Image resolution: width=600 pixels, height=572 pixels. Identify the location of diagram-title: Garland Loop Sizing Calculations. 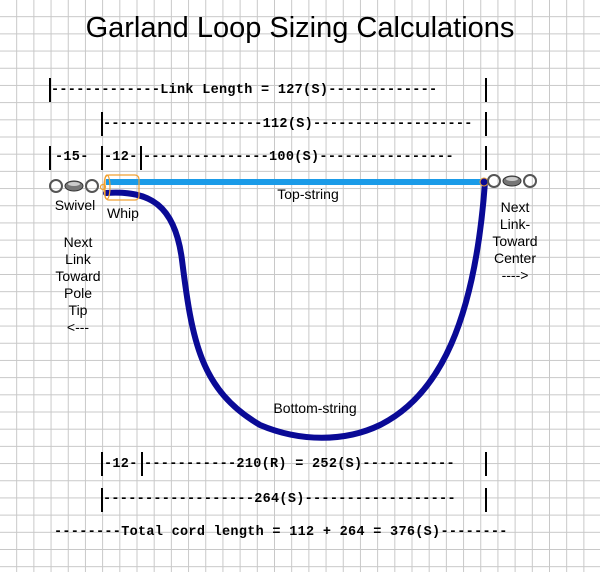
(300, 28).